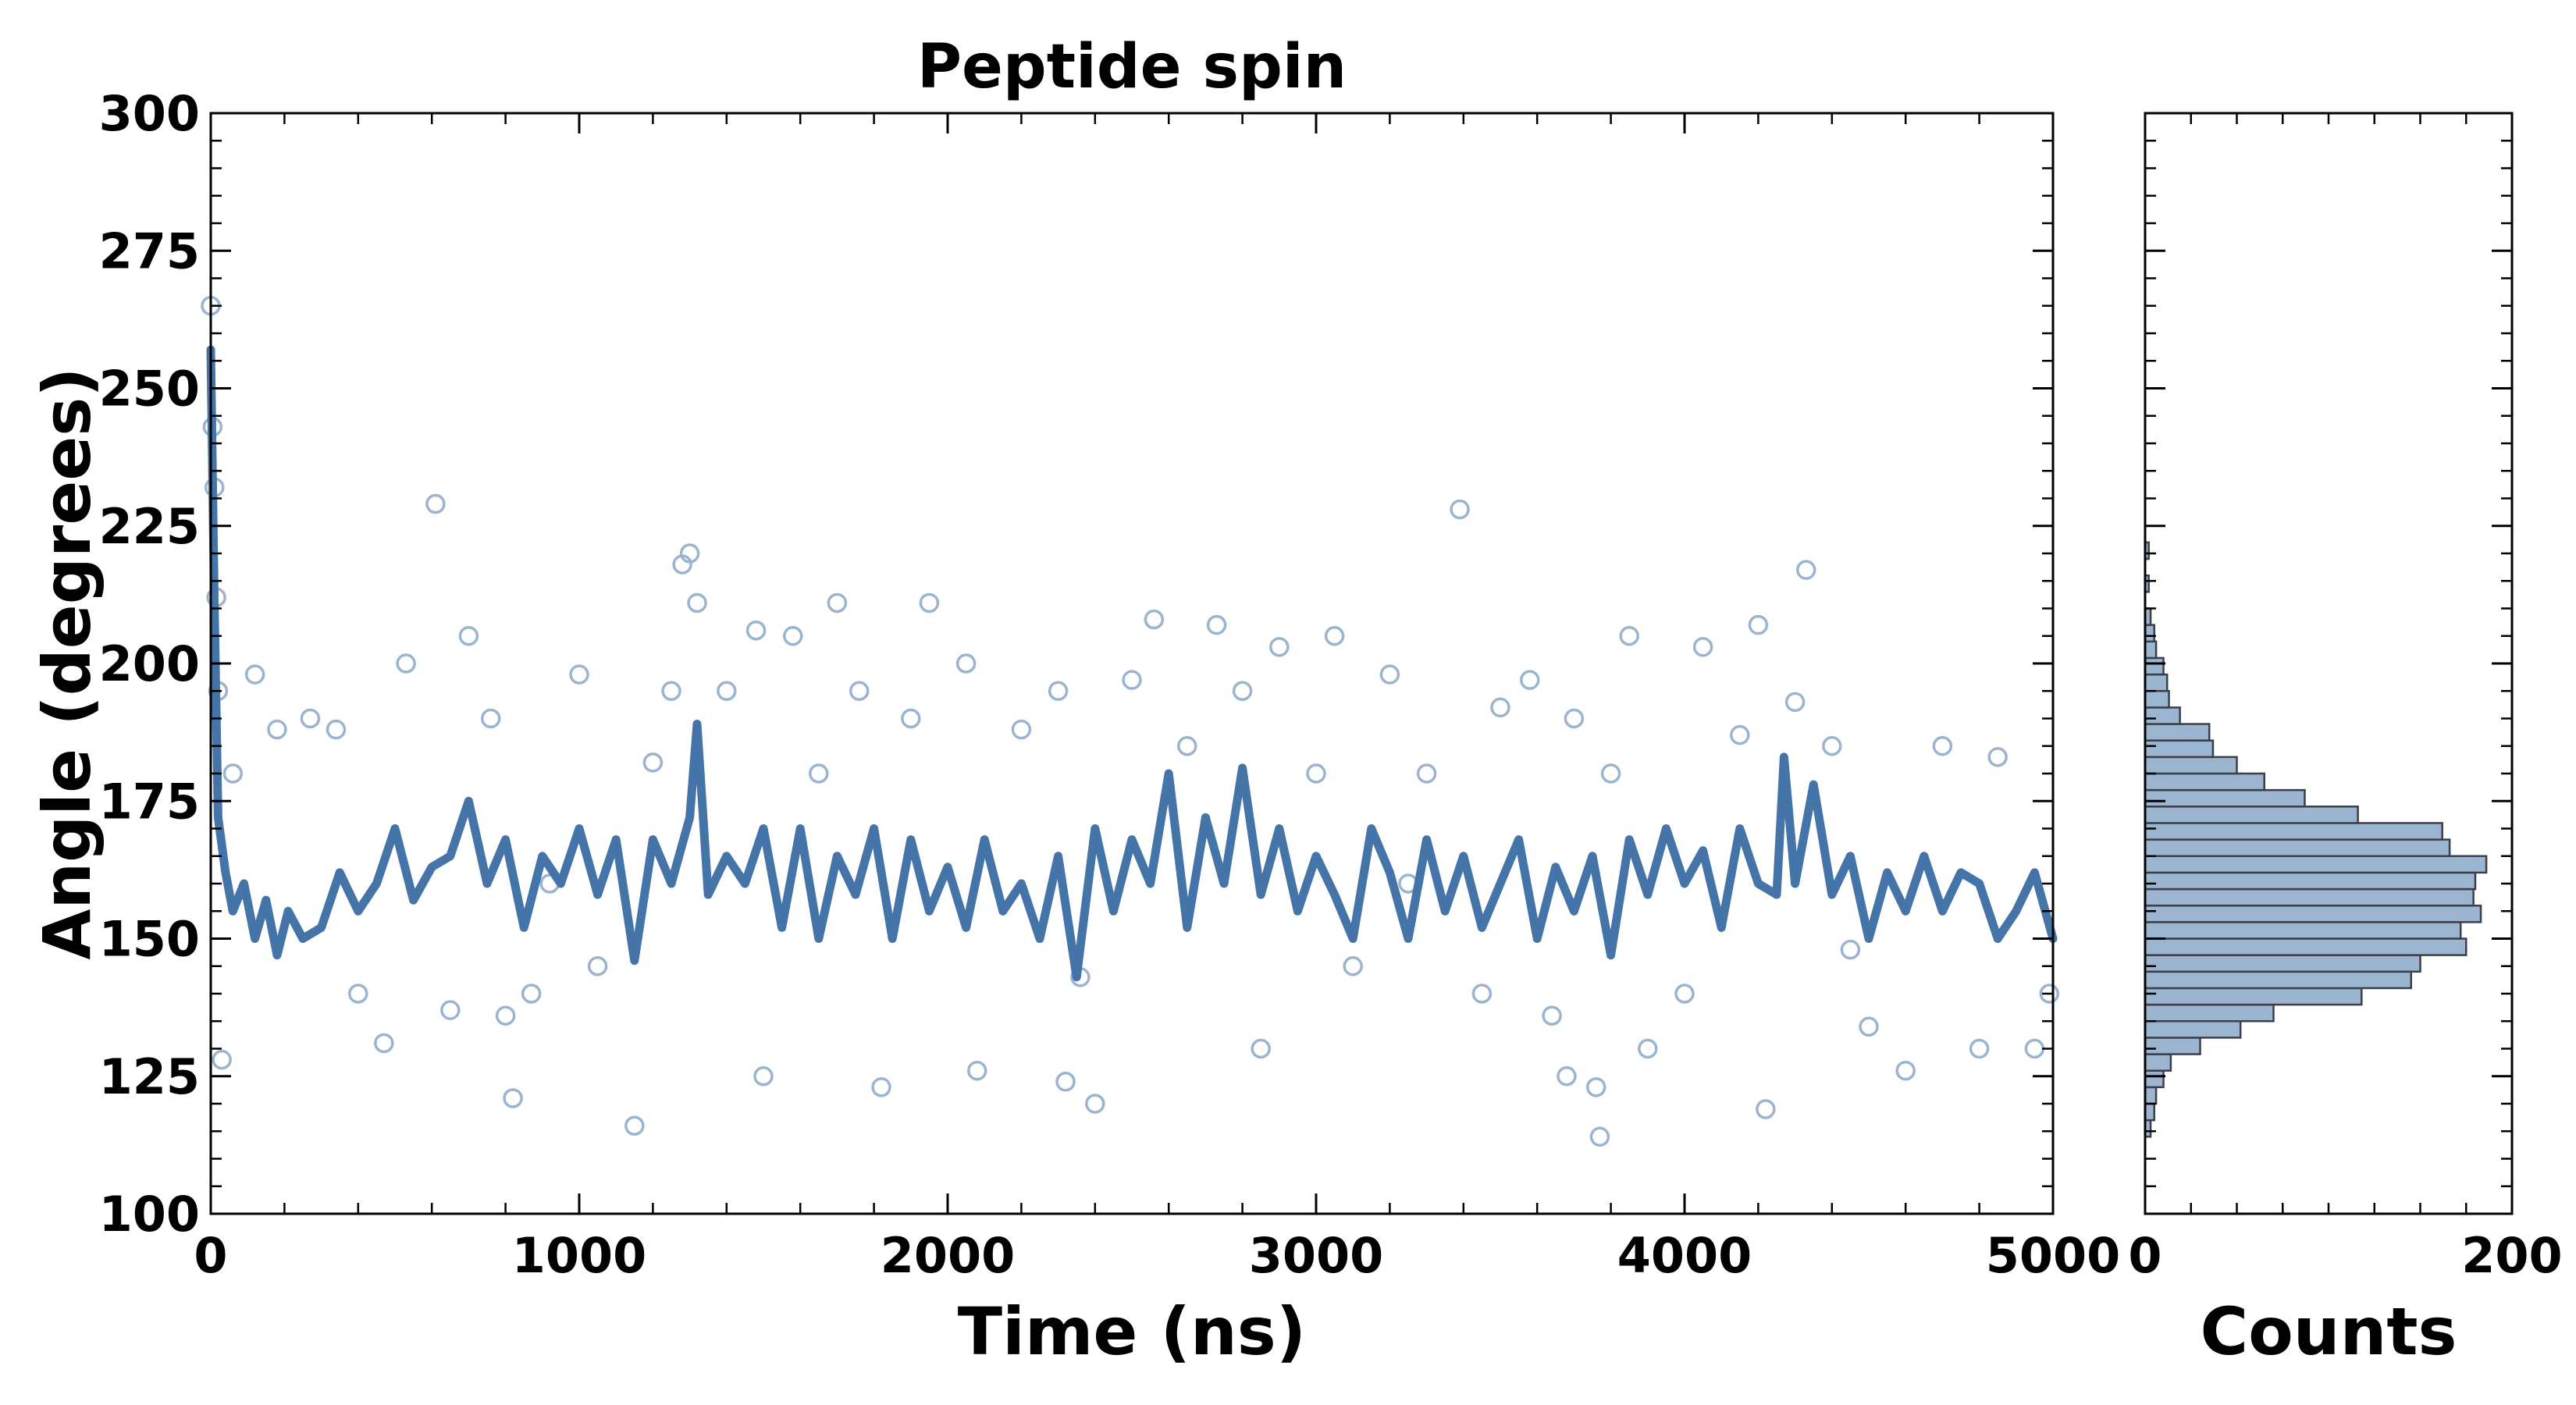  What do you see at coordinates (149, 802) in the screenshot?
I see `y-tick-label: 175` at bounding box center [149, 802].